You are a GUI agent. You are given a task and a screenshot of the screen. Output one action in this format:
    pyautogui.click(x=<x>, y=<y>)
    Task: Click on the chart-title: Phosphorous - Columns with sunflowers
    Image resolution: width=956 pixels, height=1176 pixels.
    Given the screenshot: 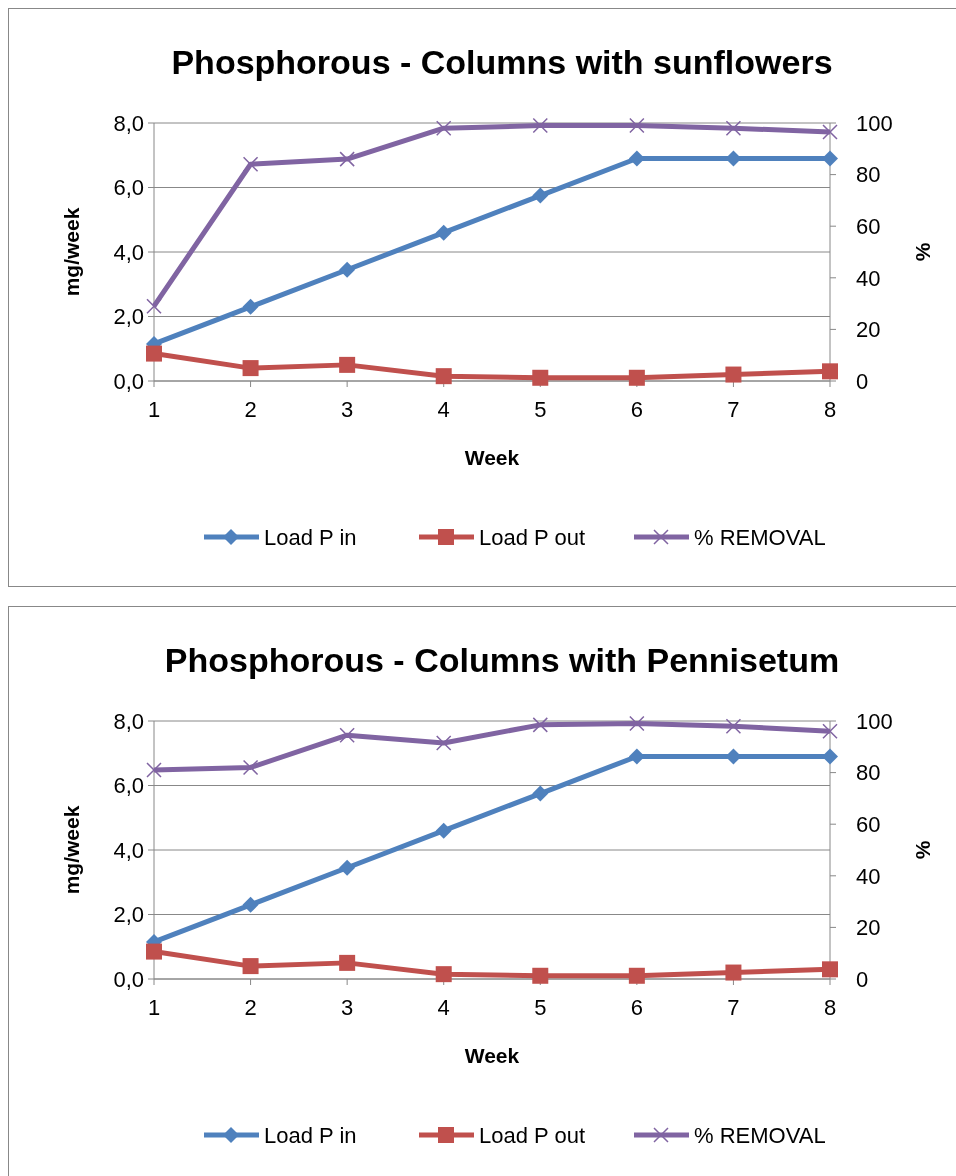 What is the action you would take?
    pyautogui.click(x=502, y=62)
    